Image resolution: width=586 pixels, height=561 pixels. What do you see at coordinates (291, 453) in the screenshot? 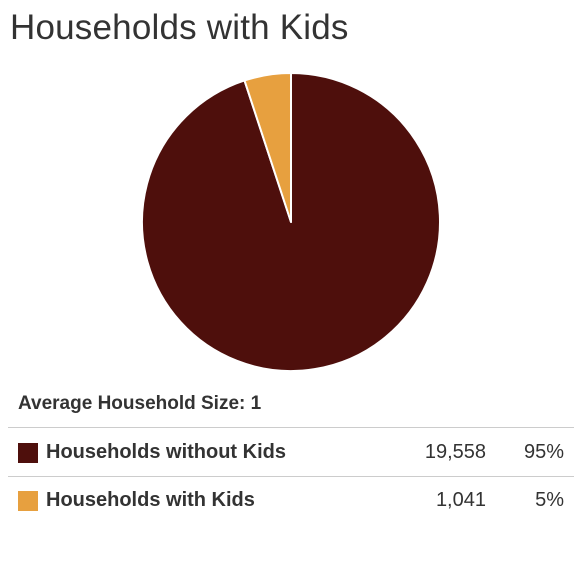
I see `legend-row-without-kids: Households without Kids 19,558 95%` at bounding box center [291, 453].